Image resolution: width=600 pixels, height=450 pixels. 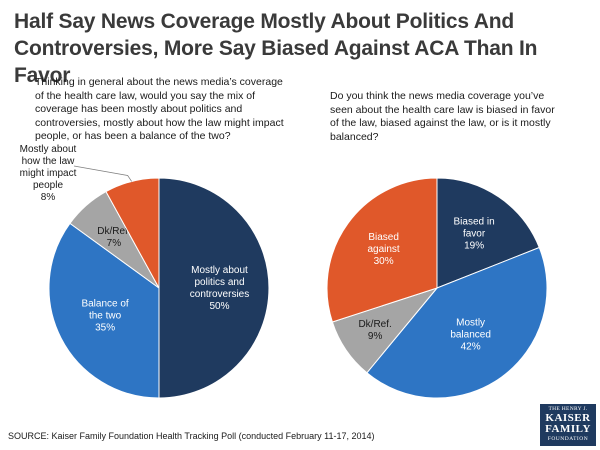 I want to click on slice-label-line: politics and, so click(x=219, y=282).